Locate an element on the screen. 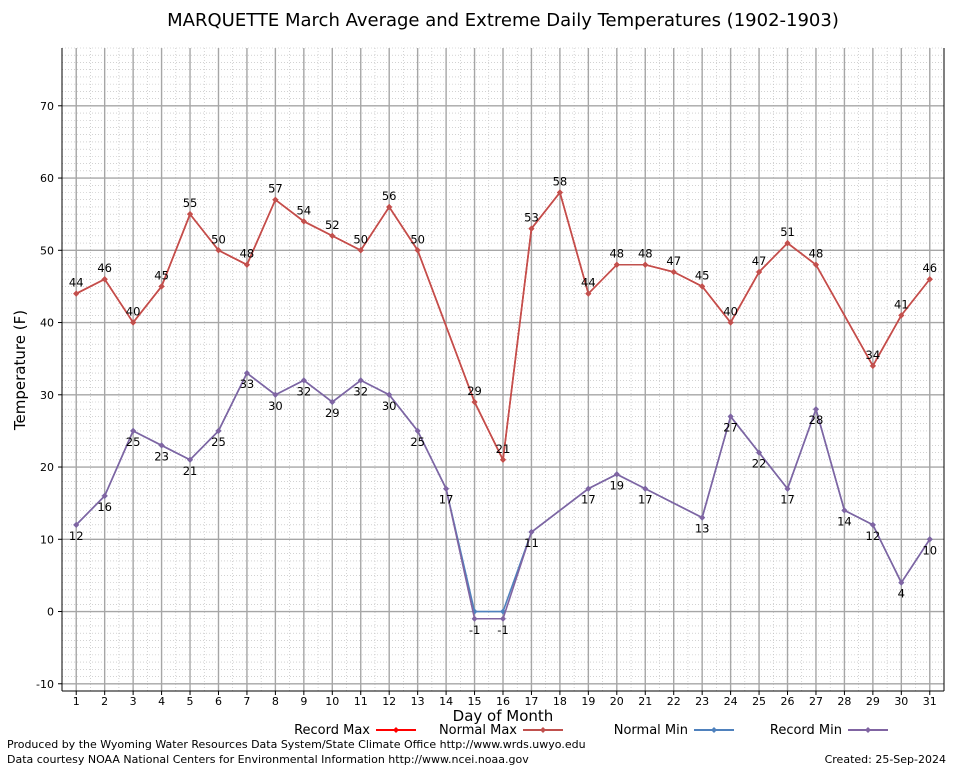  y-tick-label: 20 is located at coordinates (47, 467).